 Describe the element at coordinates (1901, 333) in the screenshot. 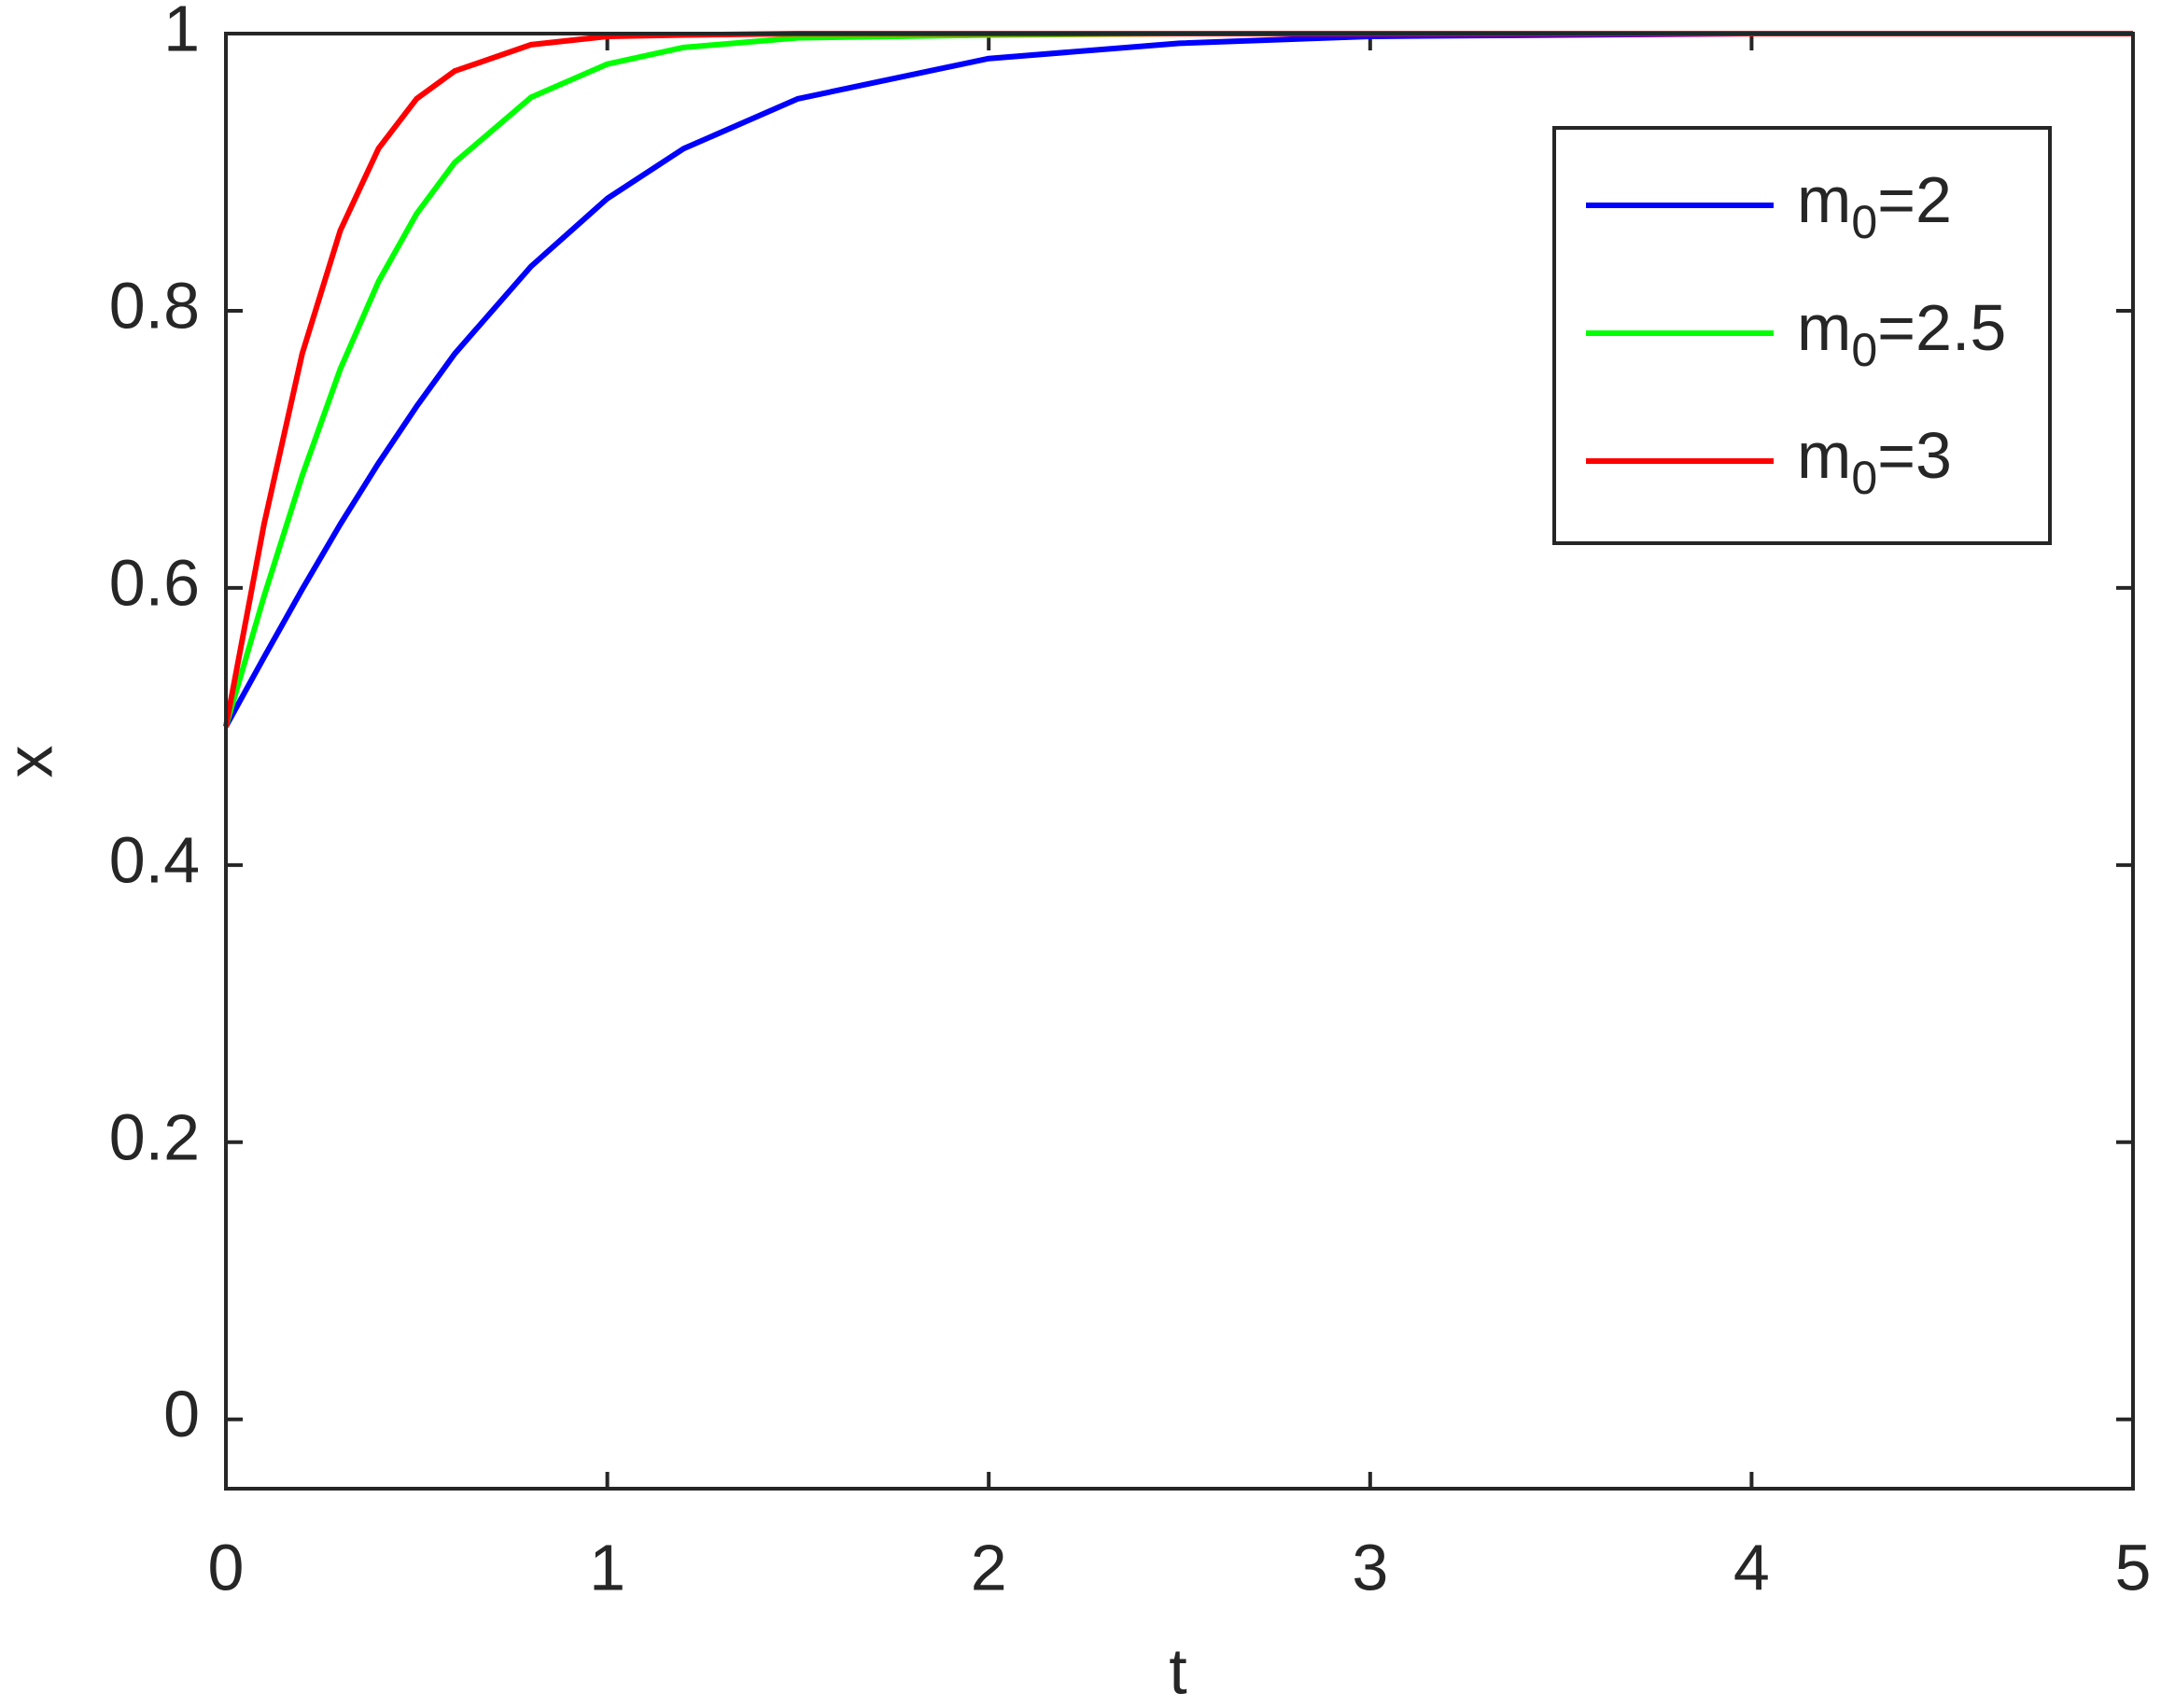

I see `legend-label: m0=2.5` at that location.